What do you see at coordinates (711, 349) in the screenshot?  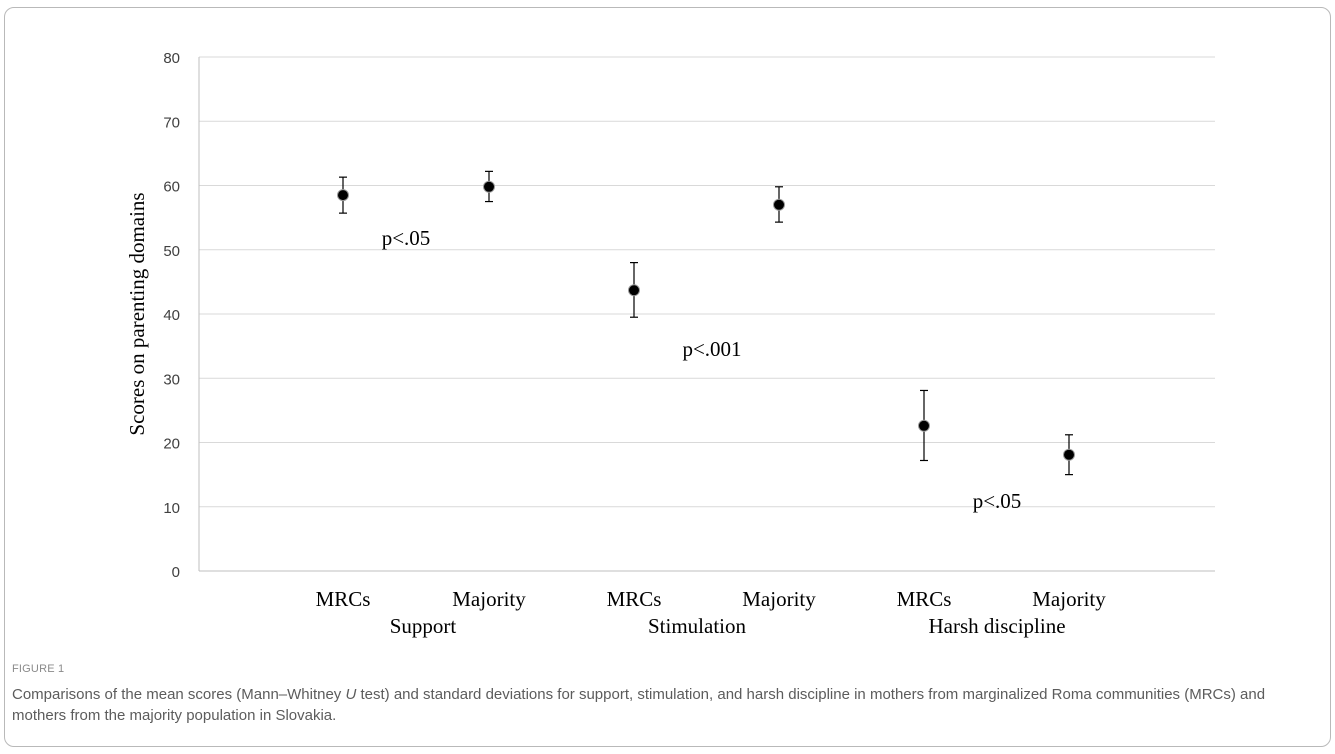 I see `significance-label: p<.001` at bounding box center [711, 349].